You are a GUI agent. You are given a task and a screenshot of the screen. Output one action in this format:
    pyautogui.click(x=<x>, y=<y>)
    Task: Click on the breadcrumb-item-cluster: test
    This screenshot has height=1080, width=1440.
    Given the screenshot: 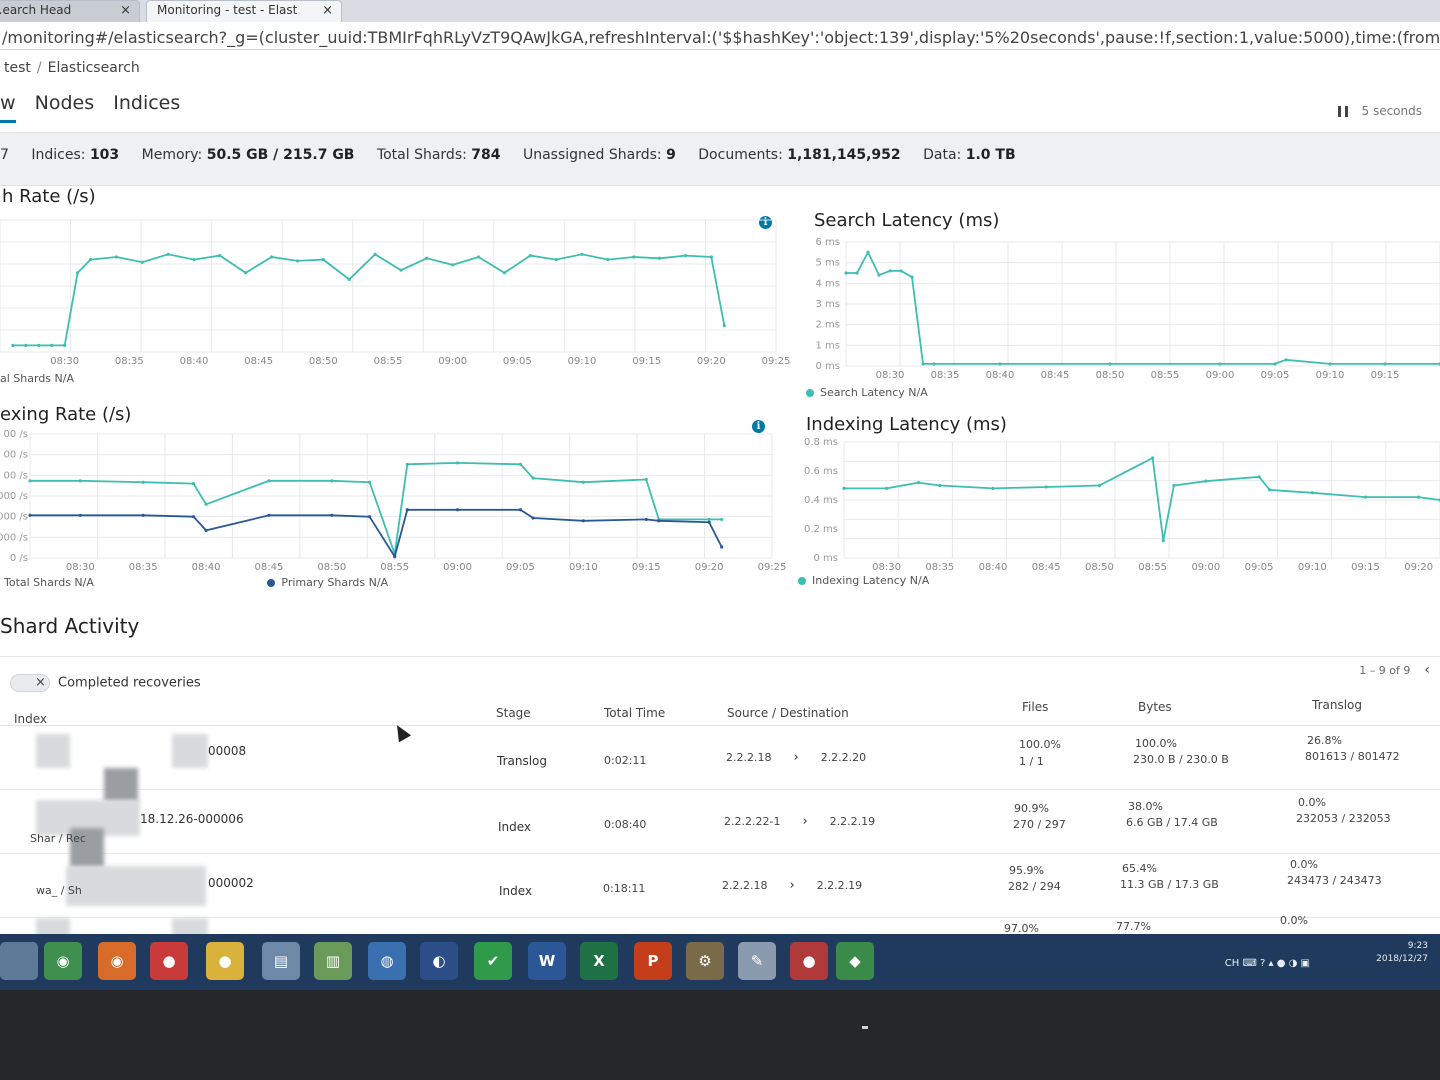 What is the action you would take?
    pyautogui.click(x=17, y=68)
    